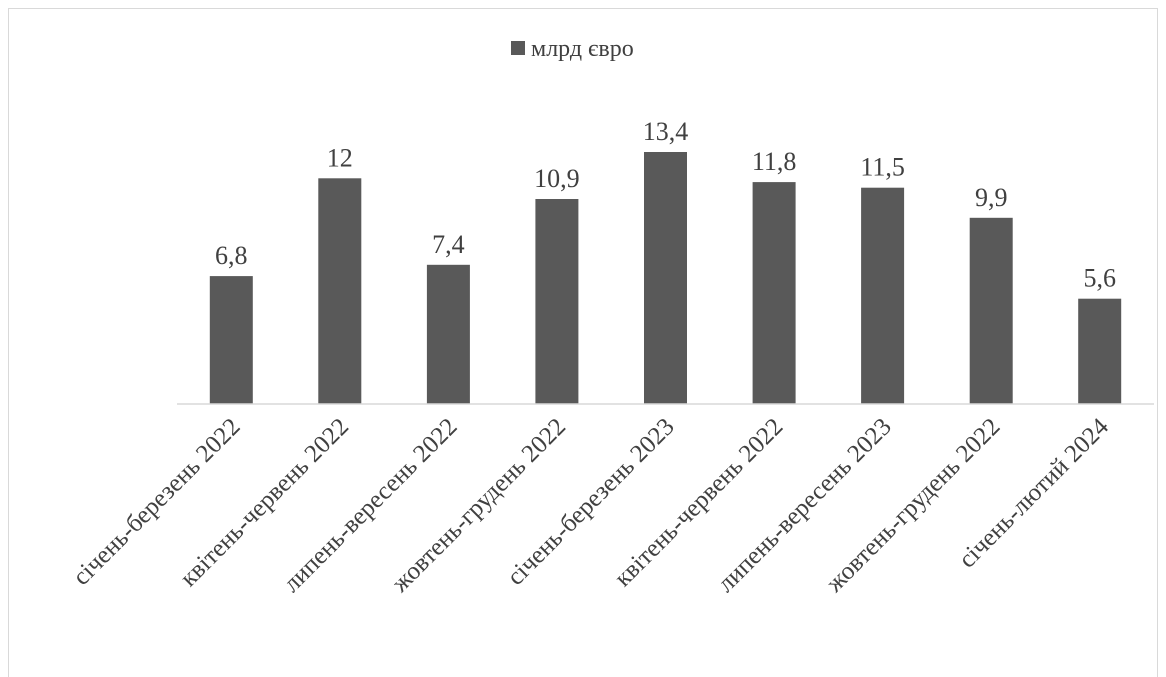 Image resolution: width=1166 pixels, height=677 pixels. What do you see at coordinates (774, 161) in the screenshot?
I see `data-label: 11,8` at bounding box center [774, 161].